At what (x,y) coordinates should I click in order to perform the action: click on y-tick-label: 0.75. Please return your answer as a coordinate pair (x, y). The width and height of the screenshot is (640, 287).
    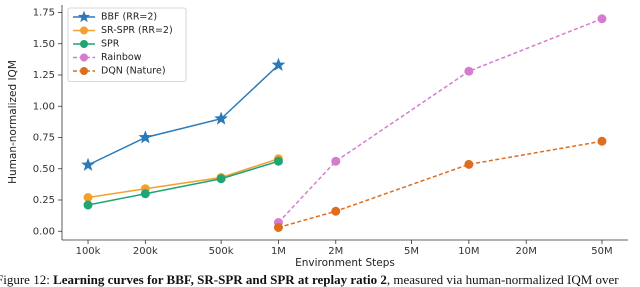
    Looking at the image, I should click on (44, 138).